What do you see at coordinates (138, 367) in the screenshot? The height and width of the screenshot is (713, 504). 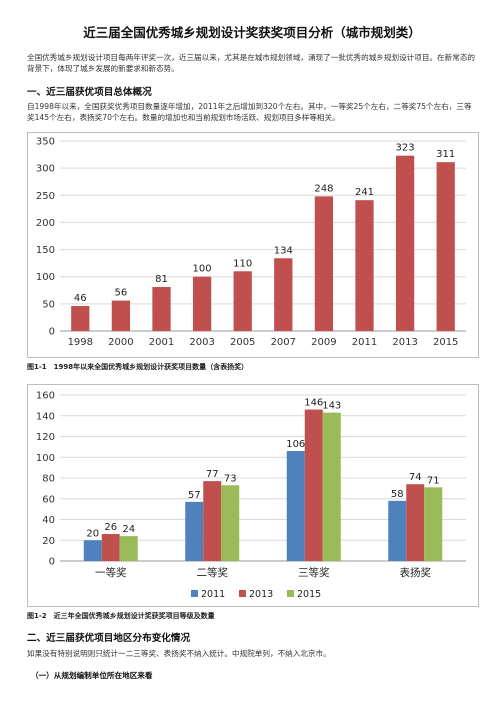 I see `figure-1-caption: 图1-1 1998年以来全国优秀城乡规划设计获奖项目数量（含表扬奖）` at bounding box center [138, 367].